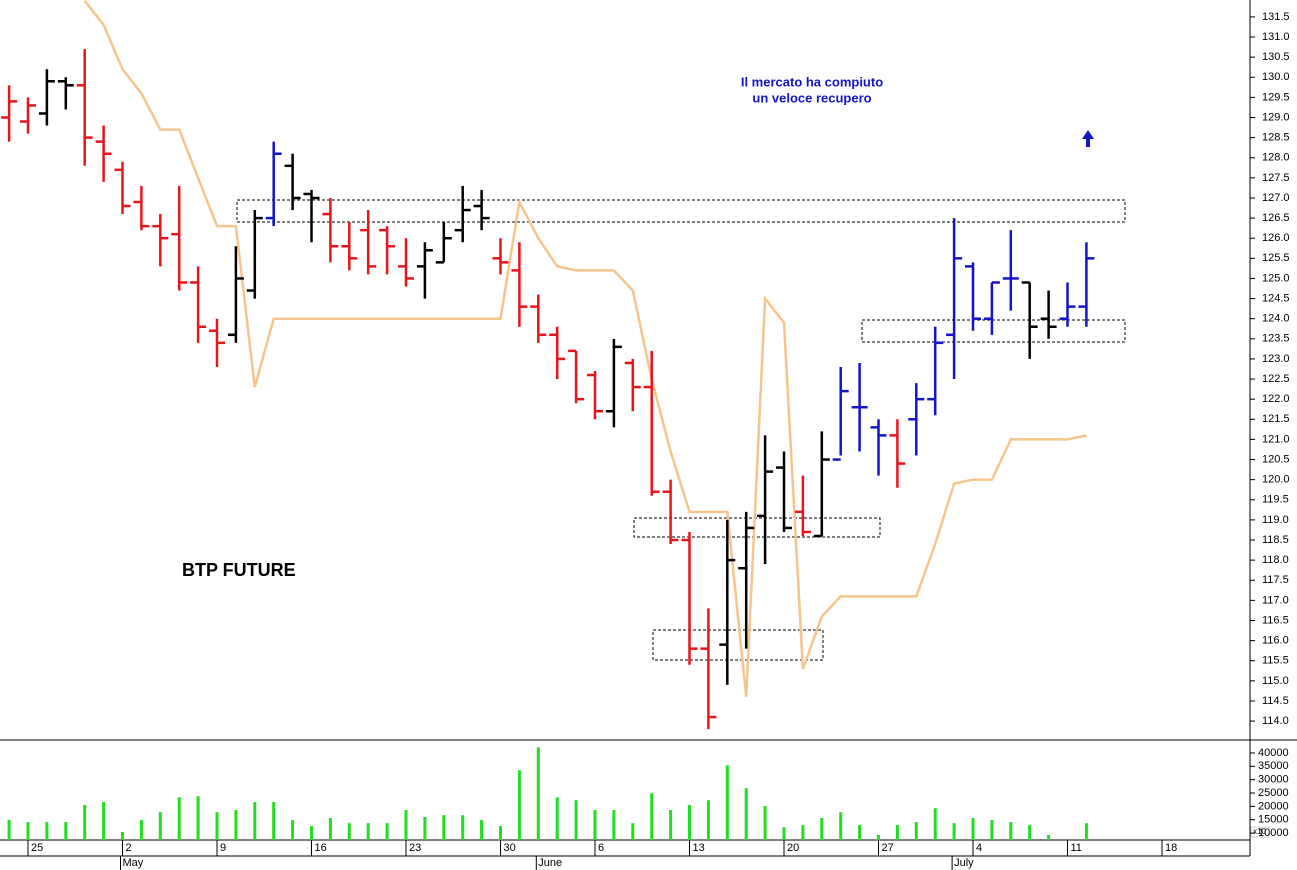 The width and height of the screenshot is (1297, 870). What do you see at coordinates (1276, 258) in the screenshot?
I see `y-tick-label: 125.5` at bounding box center [1276, 258].